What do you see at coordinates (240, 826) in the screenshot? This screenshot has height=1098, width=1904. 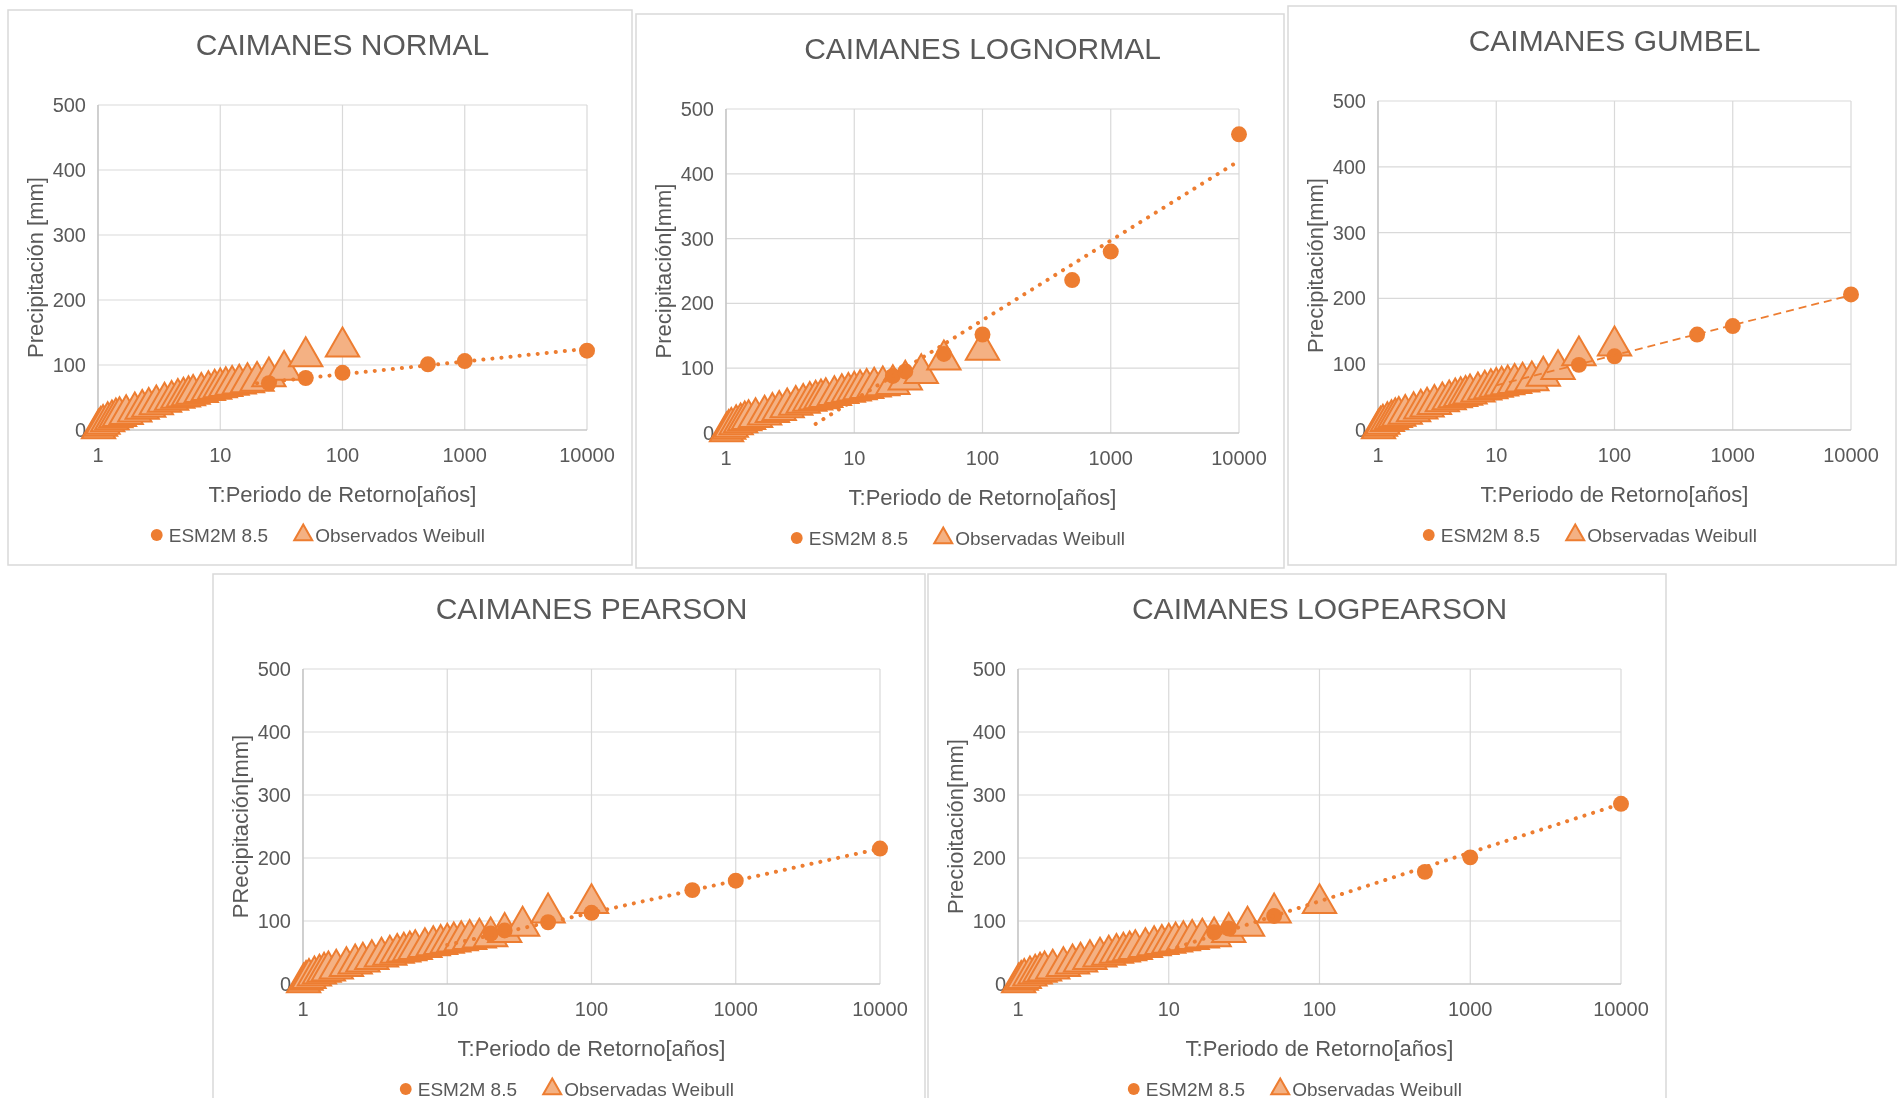 I see `y-axis-title: PRecipitación[mm]` at bounding box center [240, 826].